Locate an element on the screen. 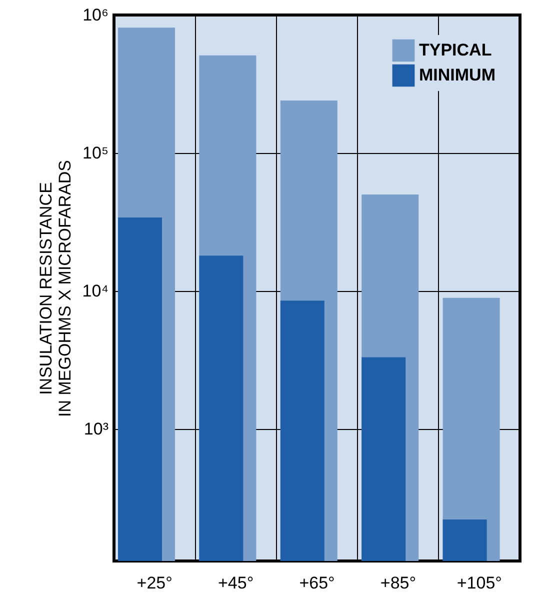  x-tick-label: +85° is located at coordinates (398, 583).